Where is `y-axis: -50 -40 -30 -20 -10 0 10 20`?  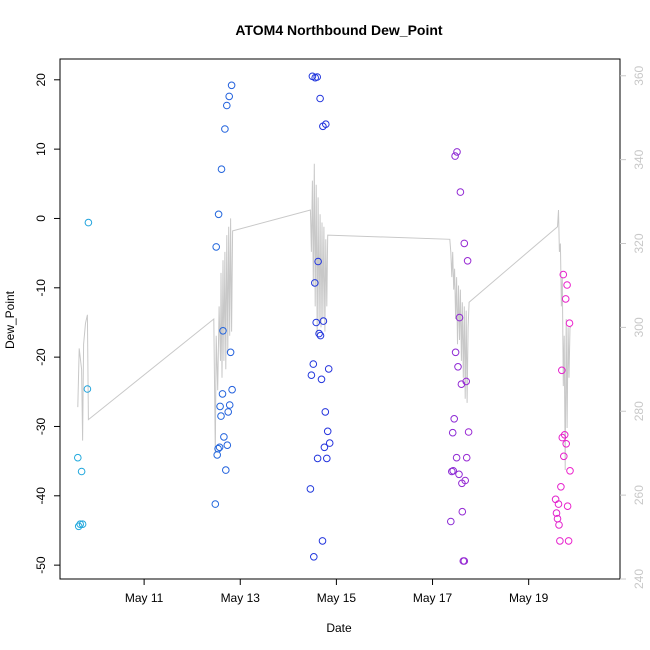
y-axis: -50 -40 -30 -20 -10 0 10 20 is located at coordinates (47, 323).